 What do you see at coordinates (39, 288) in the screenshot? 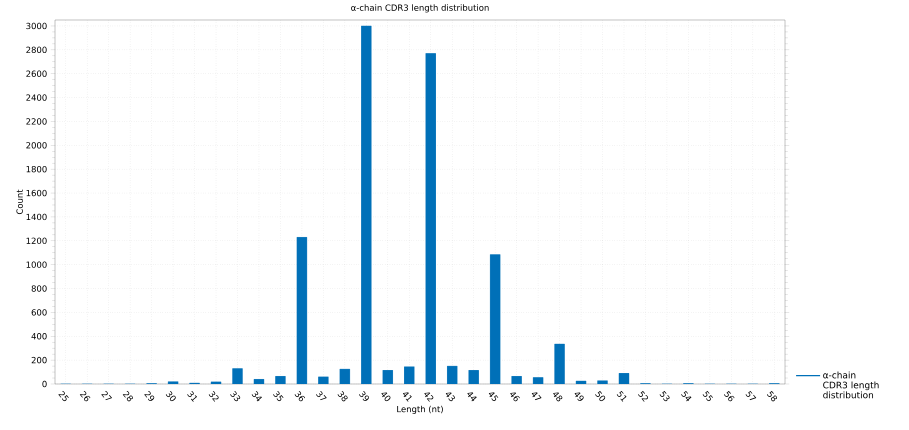
I see `y-tick-label: 800` at bounding box center [39, 288].